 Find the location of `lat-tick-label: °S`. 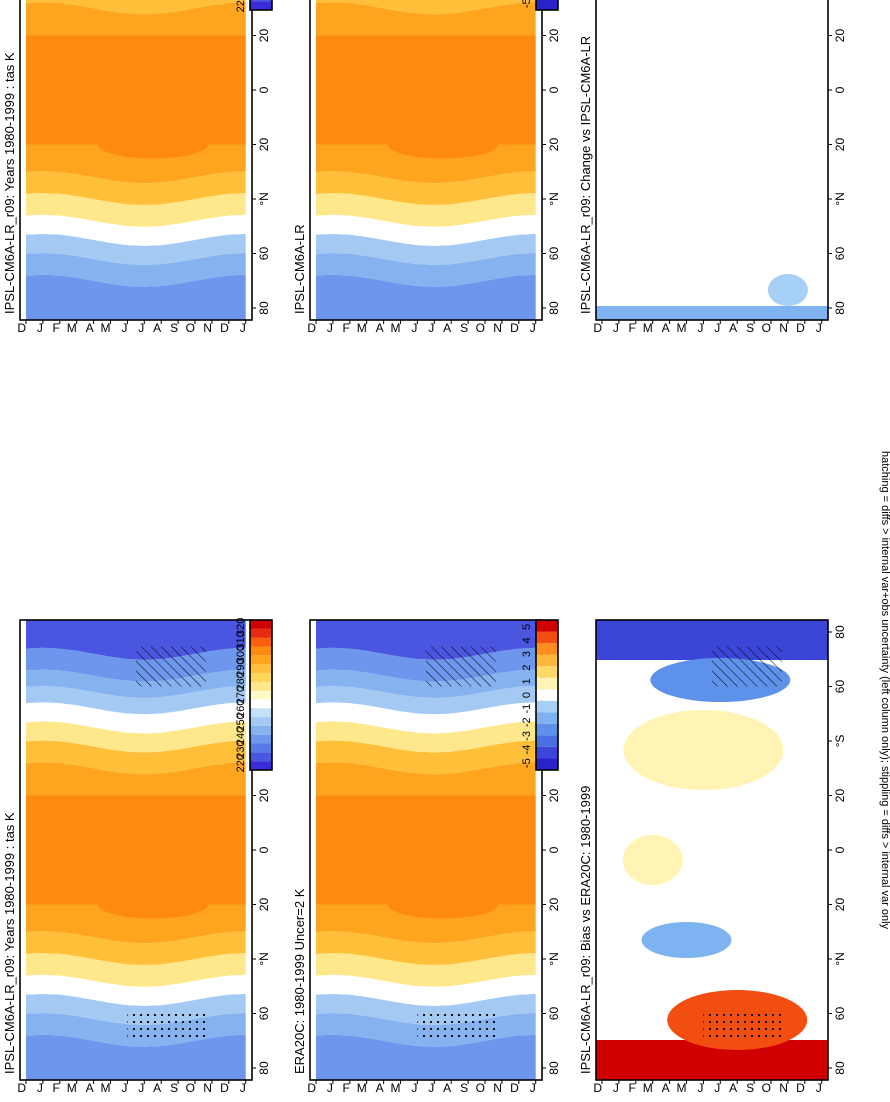

lat-tick-label: °S is located at coordinates (840, 741).